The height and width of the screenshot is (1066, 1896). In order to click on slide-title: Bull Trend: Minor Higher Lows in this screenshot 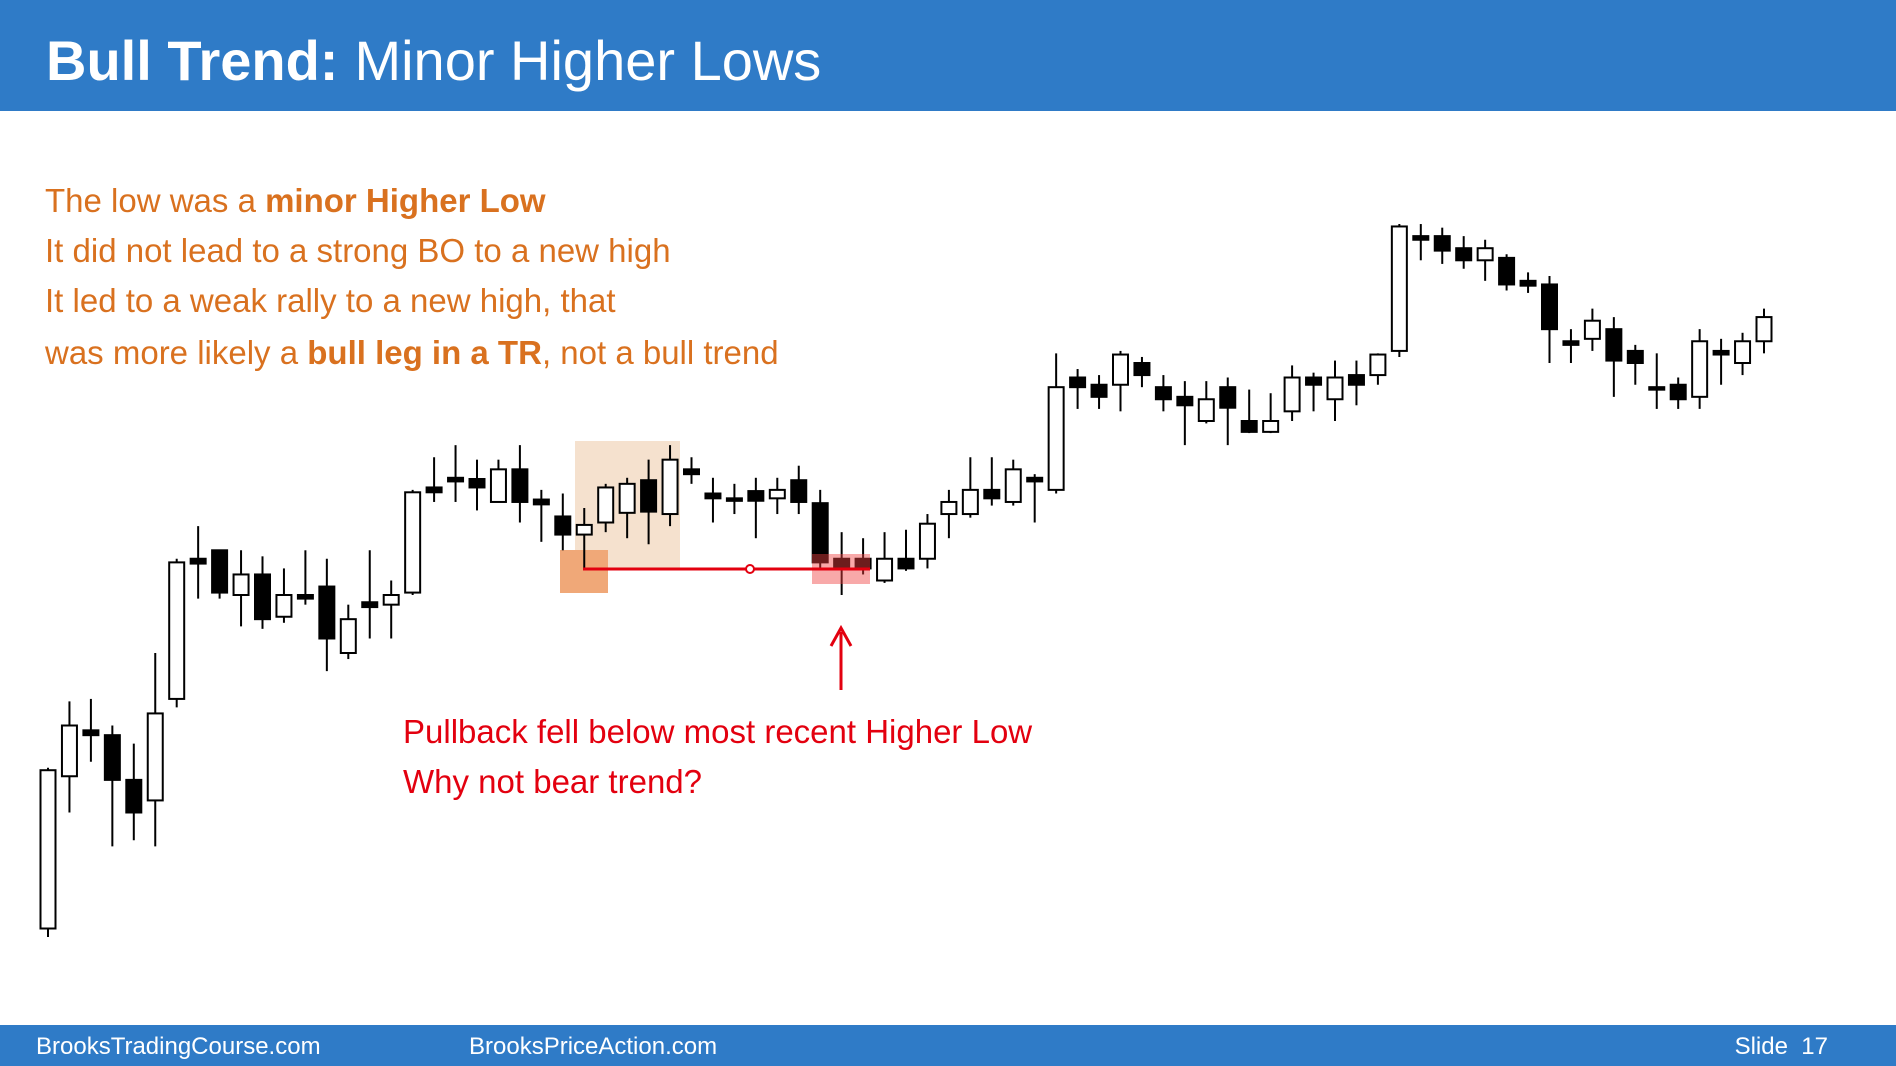, I will do `click(433, 60)`.